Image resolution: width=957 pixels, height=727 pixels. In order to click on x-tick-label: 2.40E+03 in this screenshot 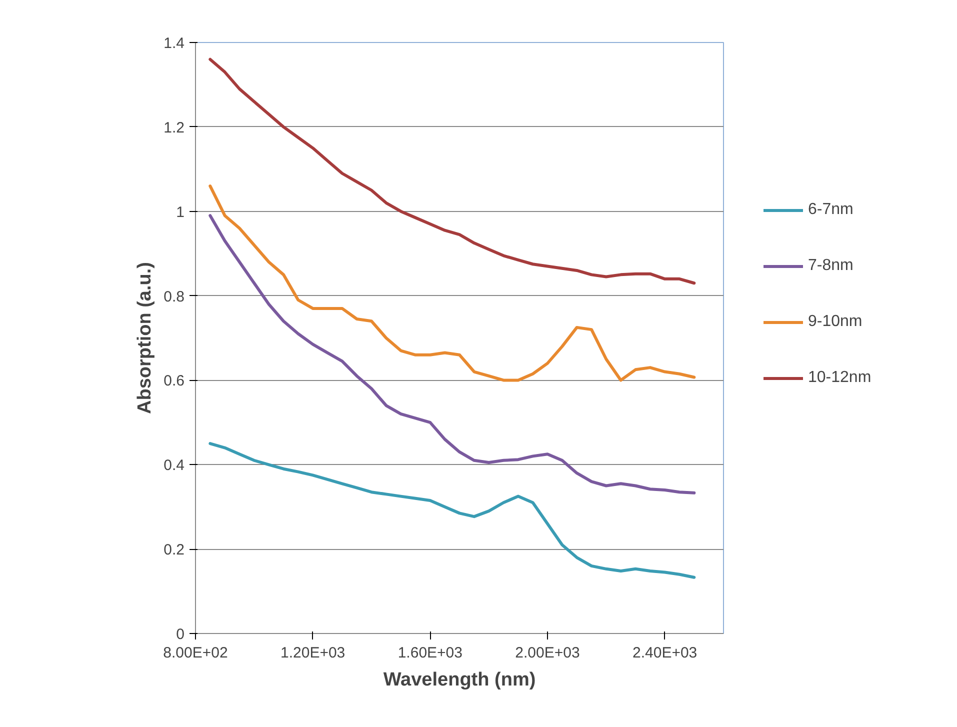, I will do `click(665, 653)`.